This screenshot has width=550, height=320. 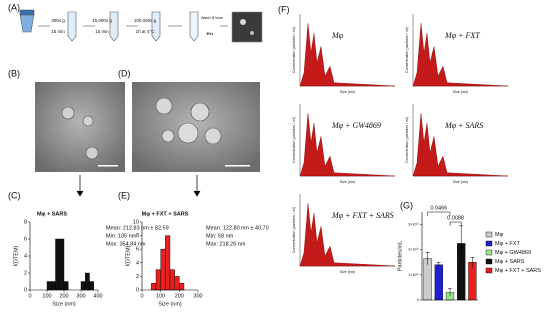 What do you see at coordinates (210, 34) in the screenshot?
I see `product: EVs` at bounding box center [210, 34].